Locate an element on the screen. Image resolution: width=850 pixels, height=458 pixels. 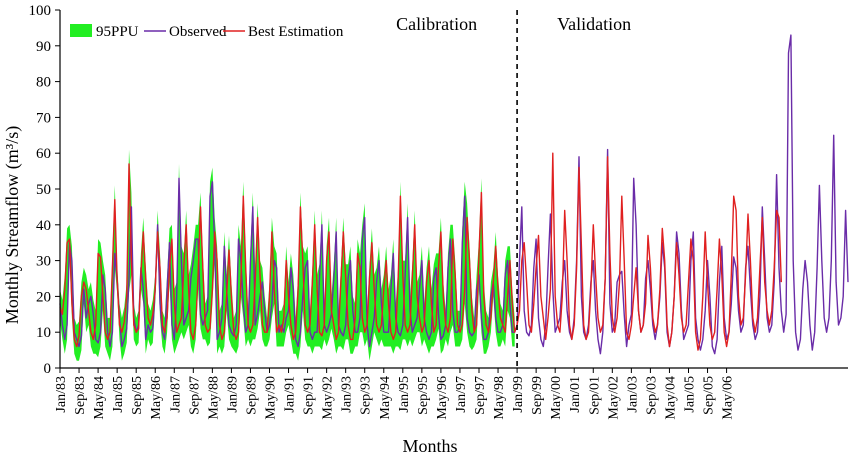
x-tick-label: Sep/83 is located at coordinates (80, 395).